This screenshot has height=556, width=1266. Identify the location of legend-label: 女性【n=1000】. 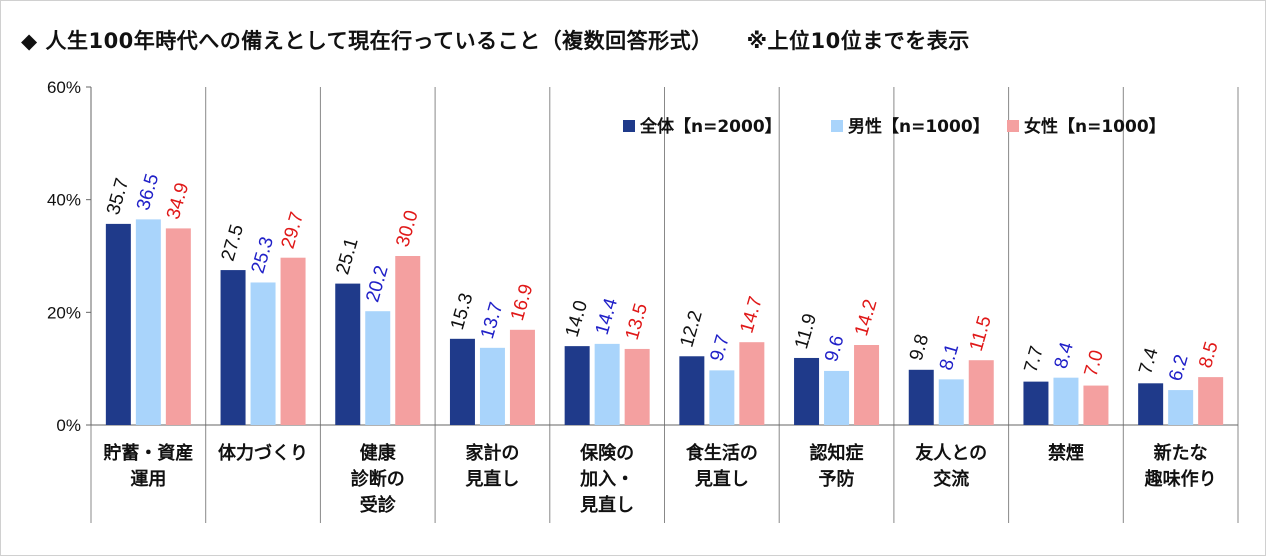
(1095, 126).